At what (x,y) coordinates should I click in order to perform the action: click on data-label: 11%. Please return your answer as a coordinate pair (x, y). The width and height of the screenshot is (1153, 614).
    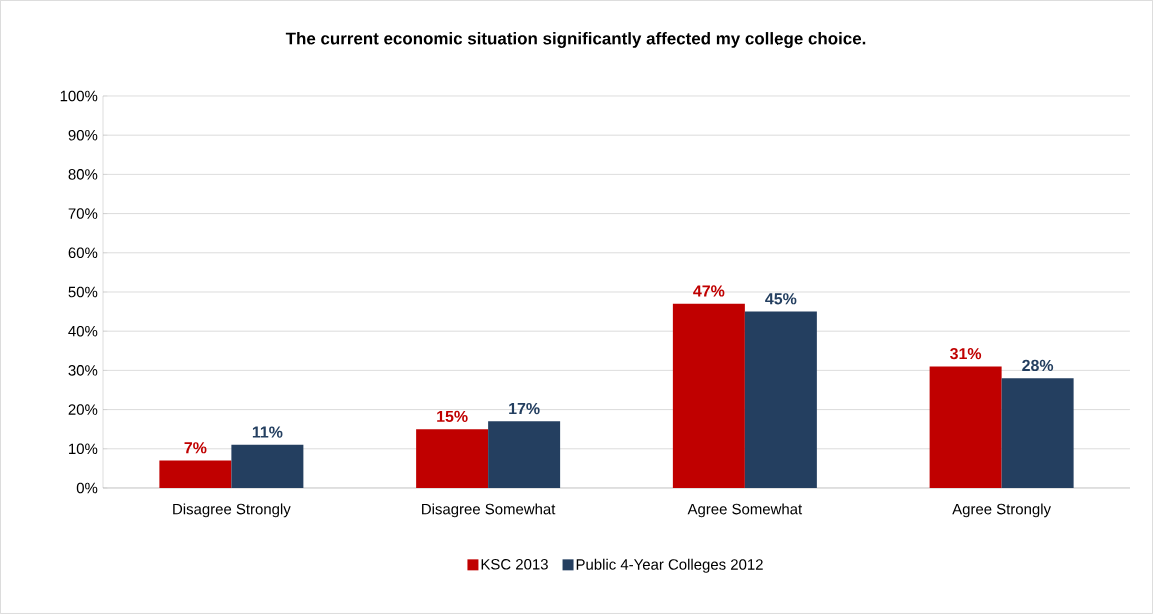
    Looking at the image, I should click on (267, 432).